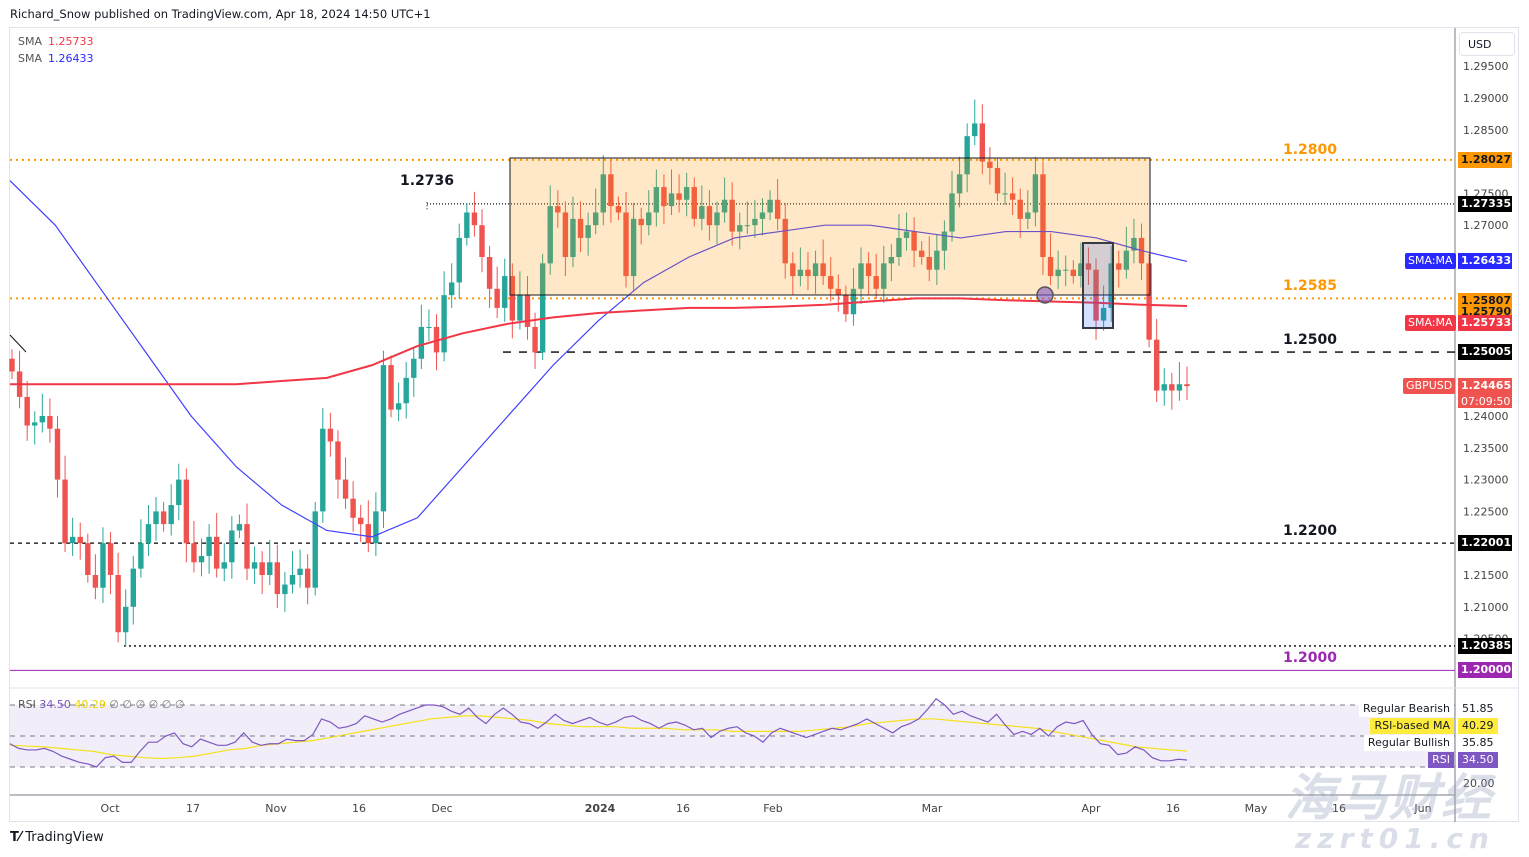 Image resolution: width=1529 pixels, height=857 pixels. Describe the element at coordinates (1310, 658) in the screenshot. I see `level-label: 1.2000` at that location.